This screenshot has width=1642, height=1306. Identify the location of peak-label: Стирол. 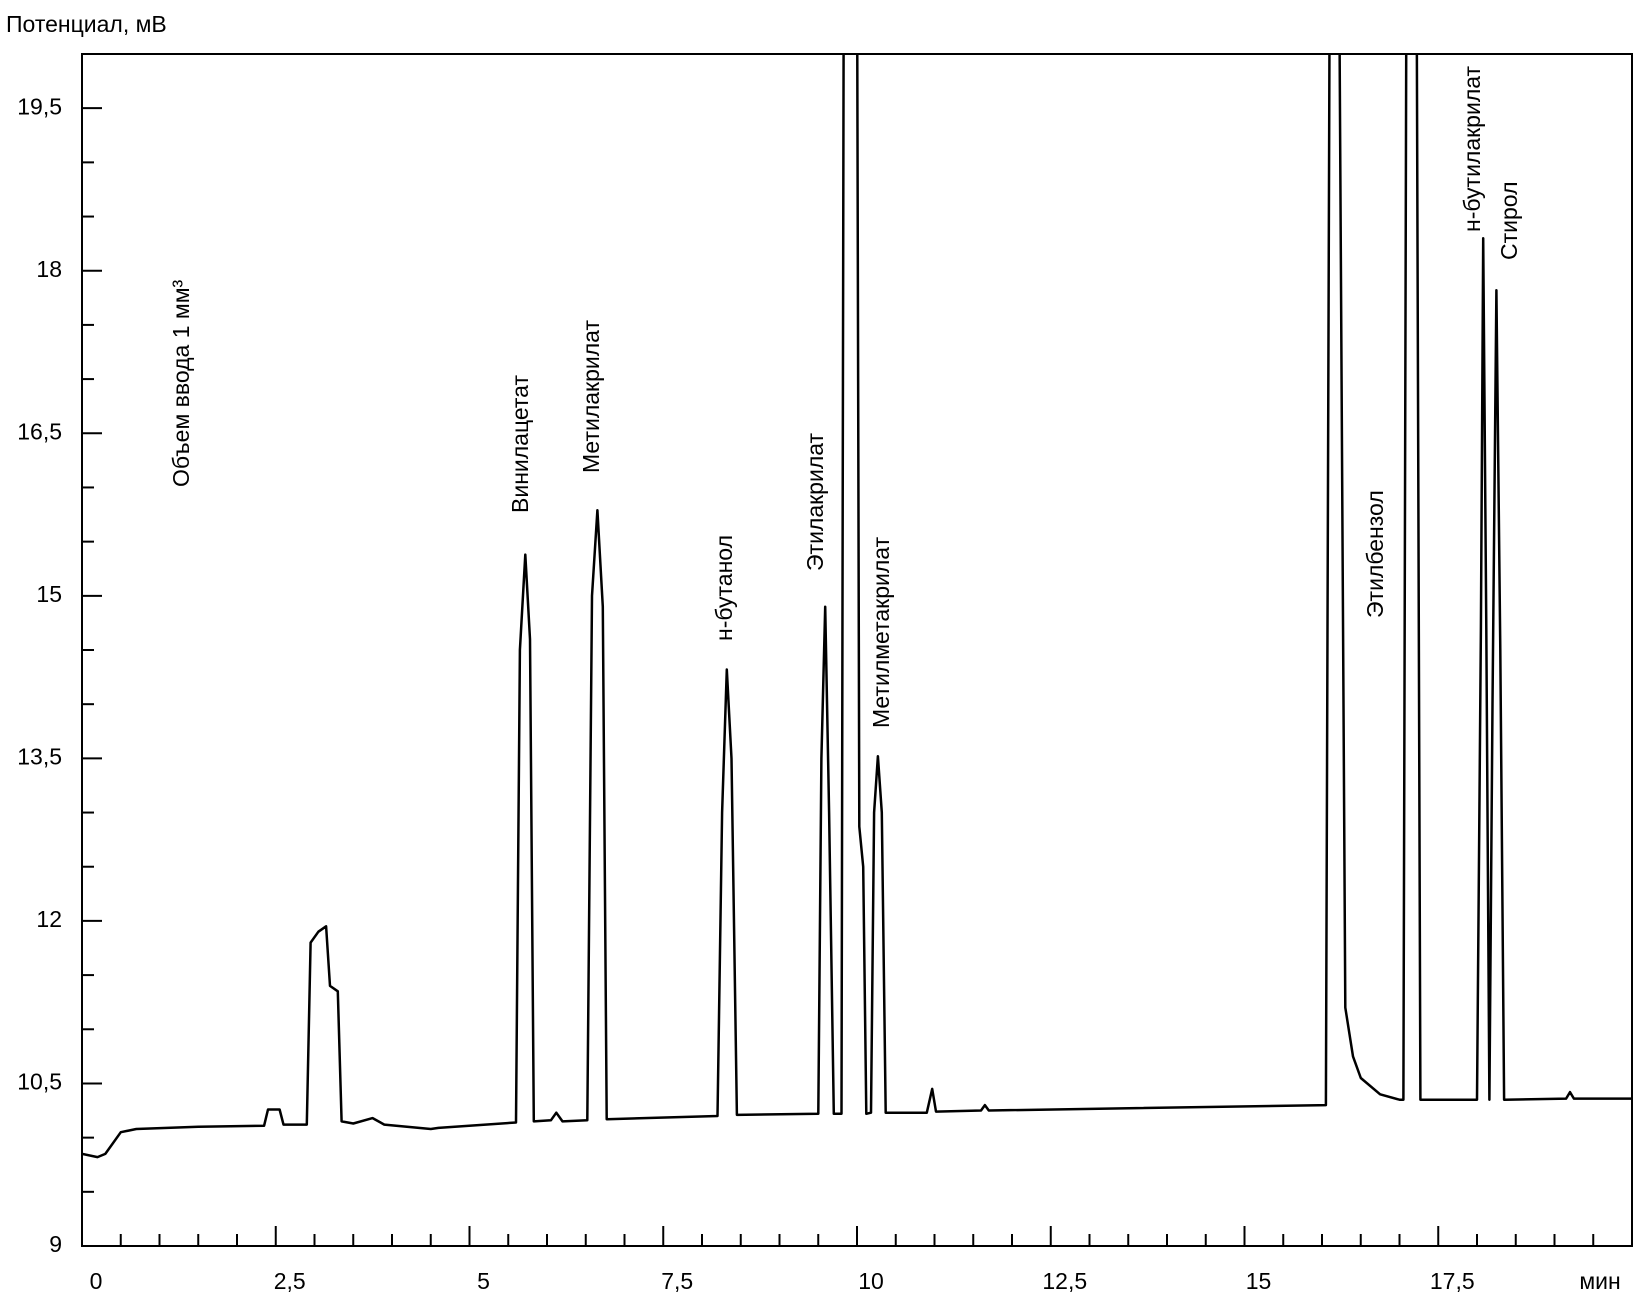
(1509, 221).